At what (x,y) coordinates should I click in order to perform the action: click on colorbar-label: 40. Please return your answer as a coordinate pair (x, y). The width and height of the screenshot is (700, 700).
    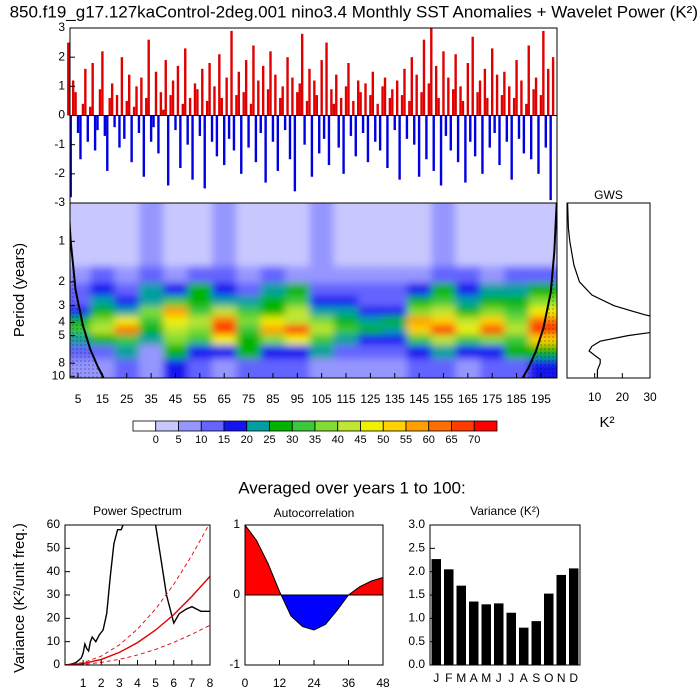
    Looking at the image, I should click on (338, 440).